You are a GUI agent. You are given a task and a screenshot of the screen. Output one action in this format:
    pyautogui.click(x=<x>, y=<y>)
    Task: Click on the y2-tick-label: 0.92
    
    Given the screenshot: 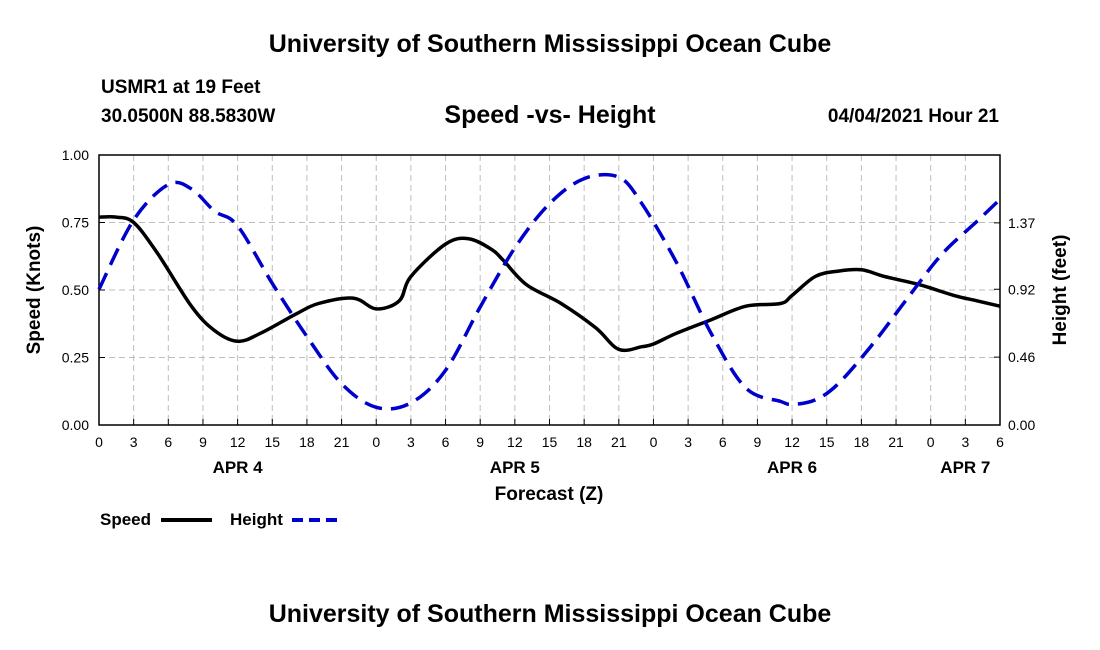 What is the action you would take?
    pyautogui.click(x=1021, y=289)
    